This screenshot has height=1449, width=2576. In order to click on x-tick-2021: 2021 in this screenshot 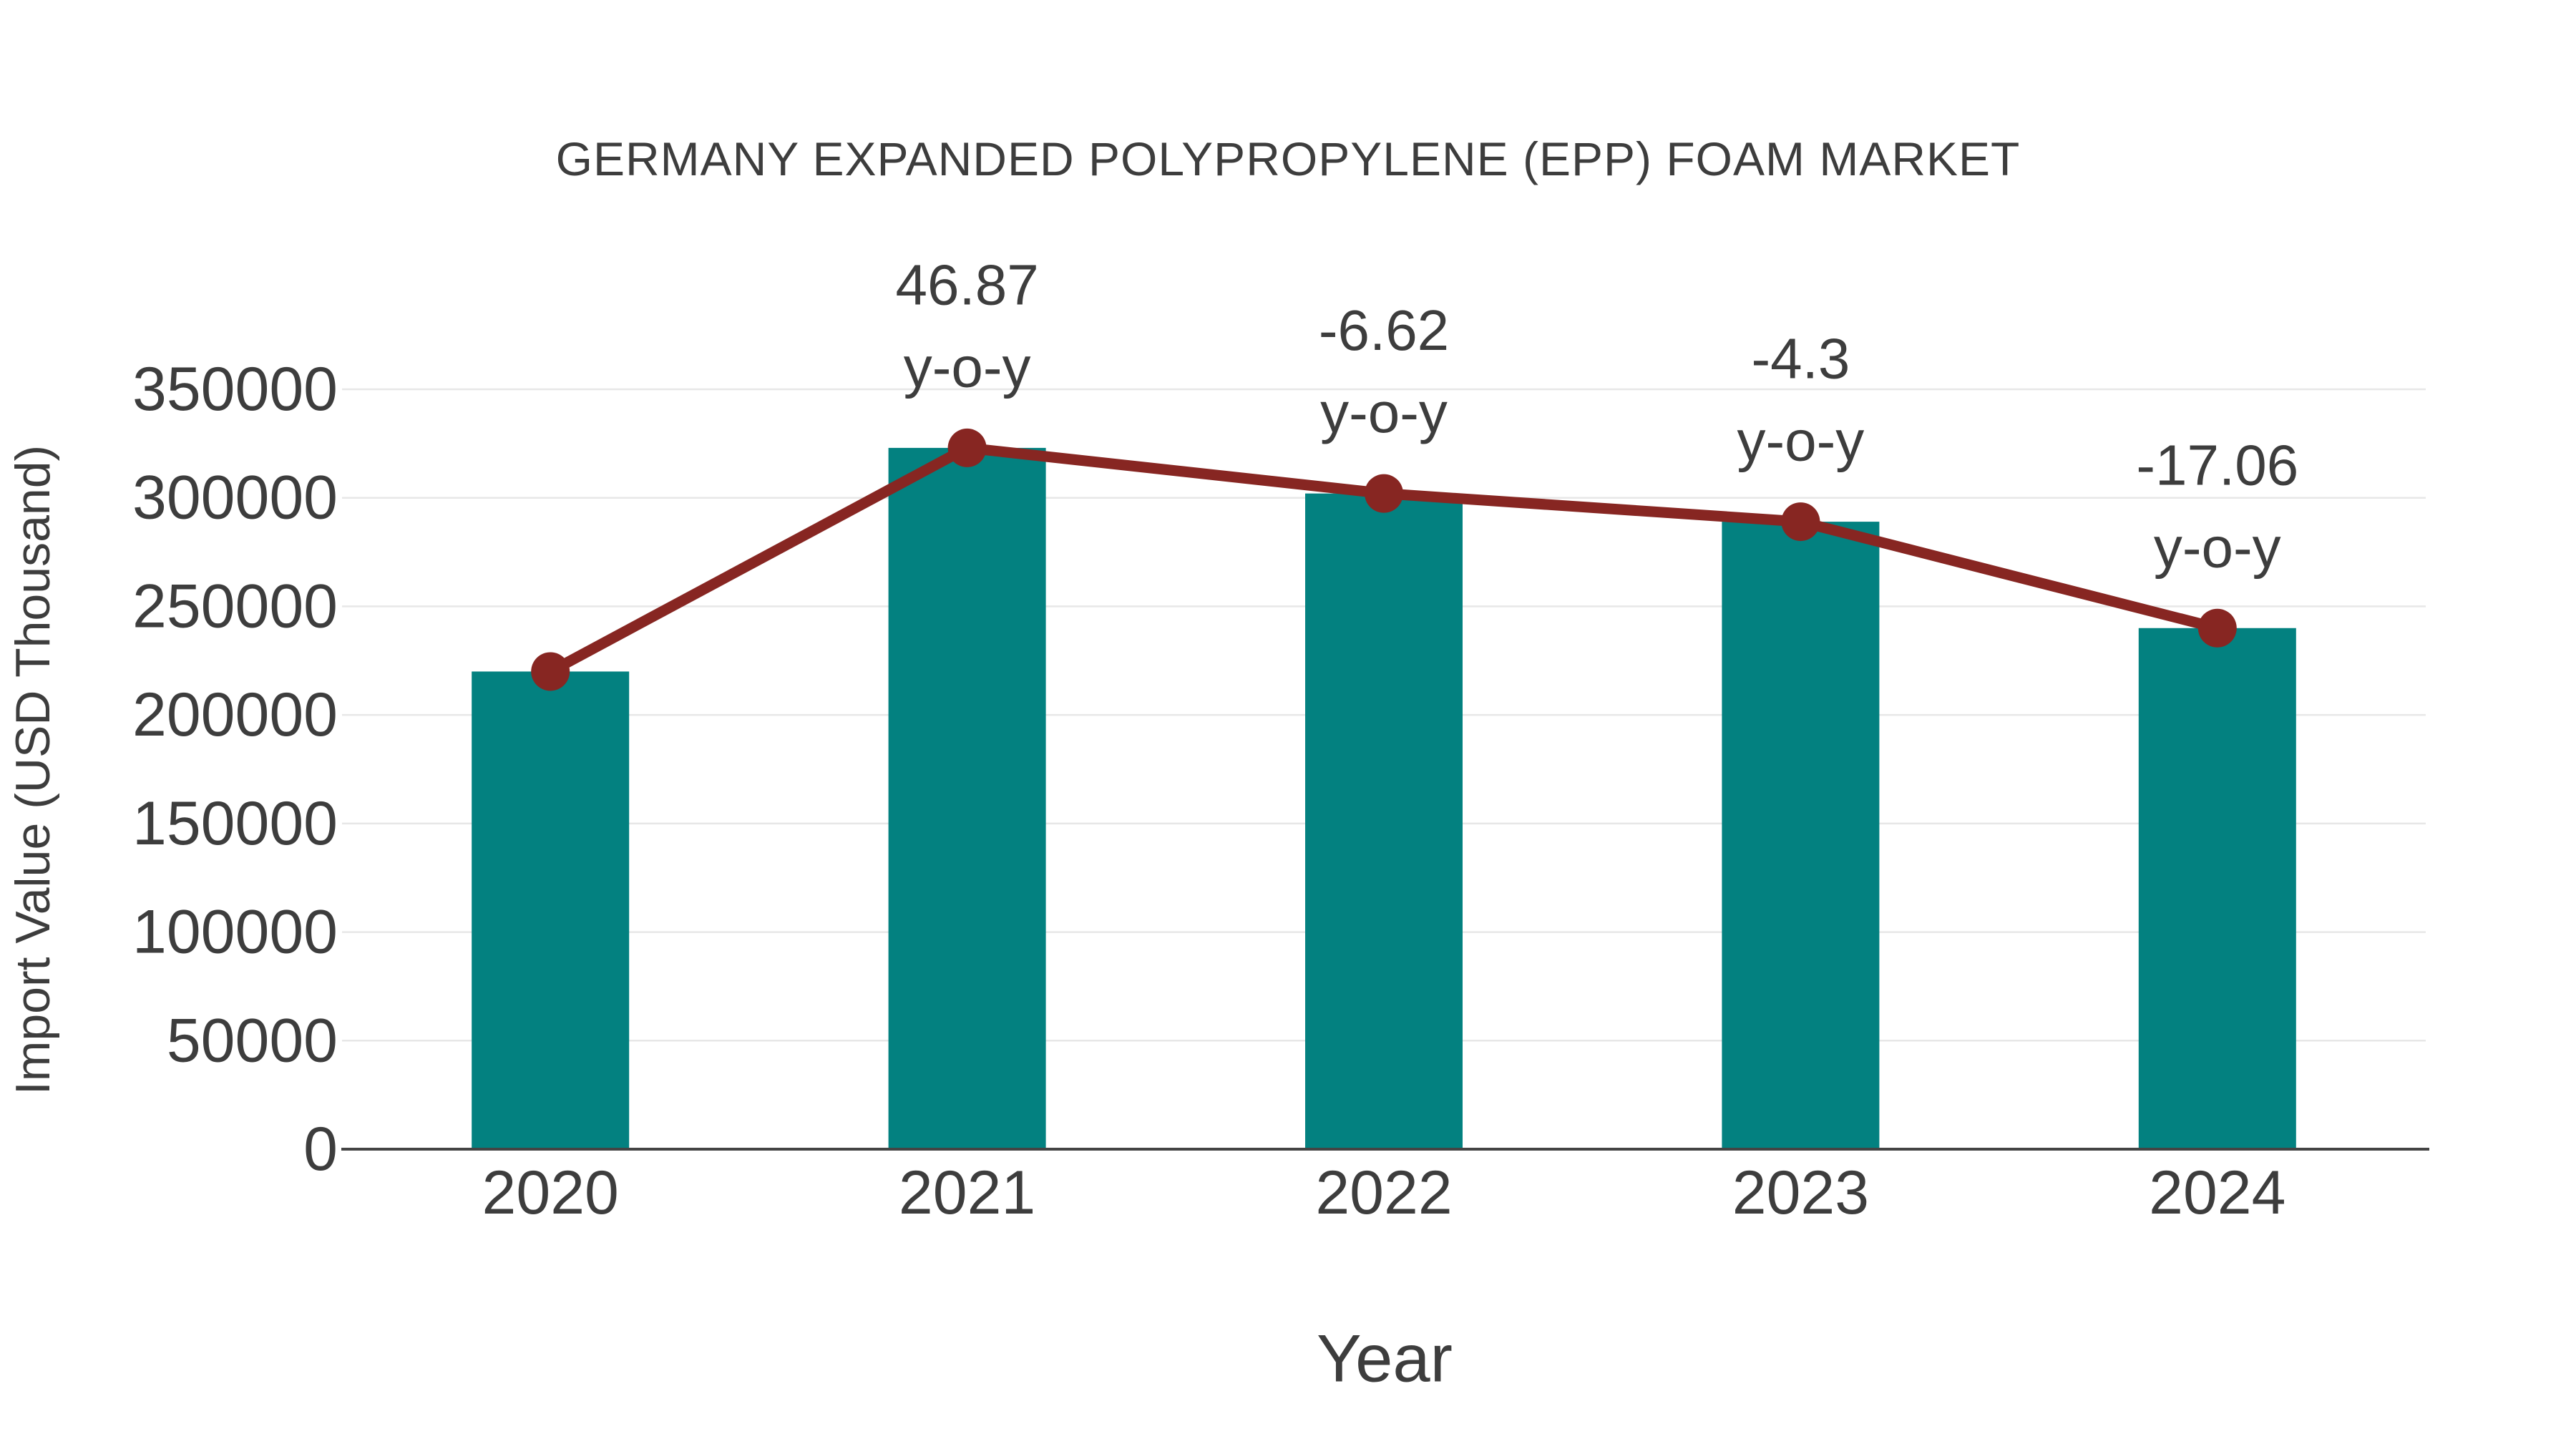, I will do `click(967, 1192)`.